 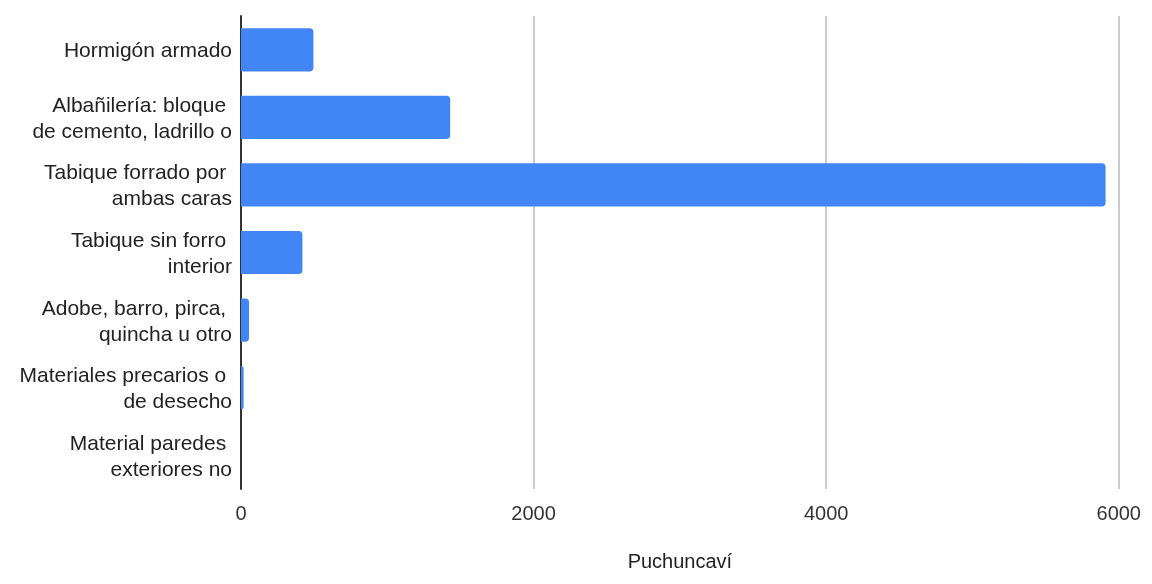 What do you see at coordinates (826, 513) in the screenshot?
I see `x-tick-label: 4000` at bounding box center [826, 513].